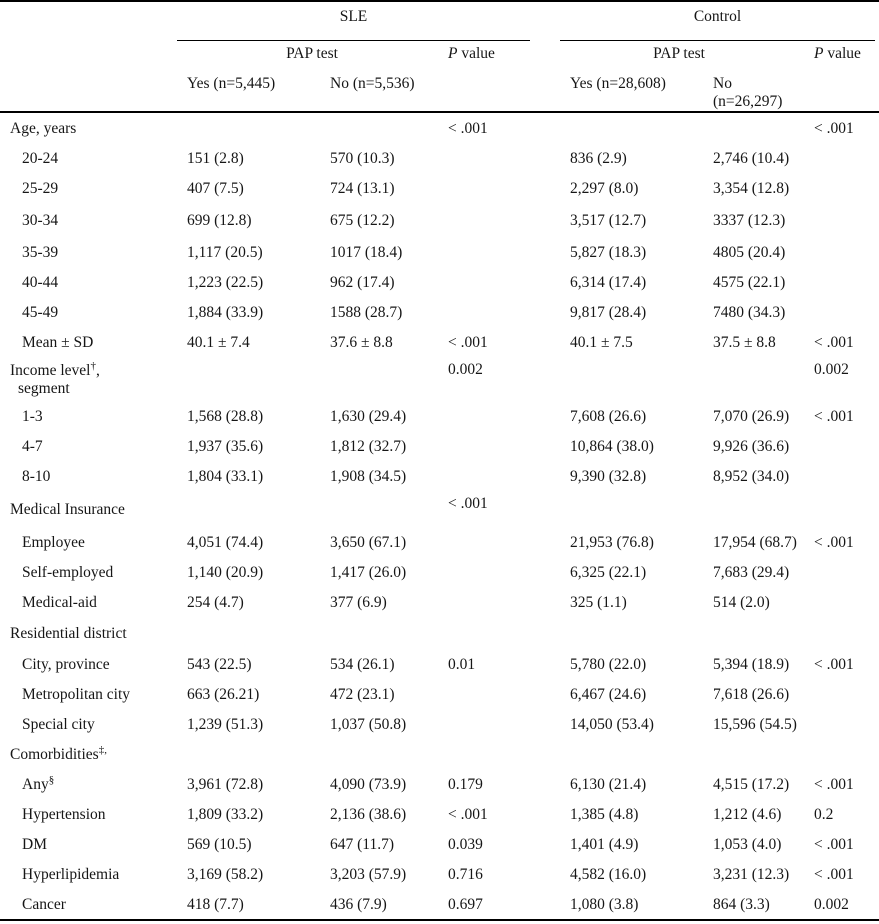 The height and width of the screenshot is (924, 879). I want to click on cell-sle-no: 724 (13.1), so click(362, 188).